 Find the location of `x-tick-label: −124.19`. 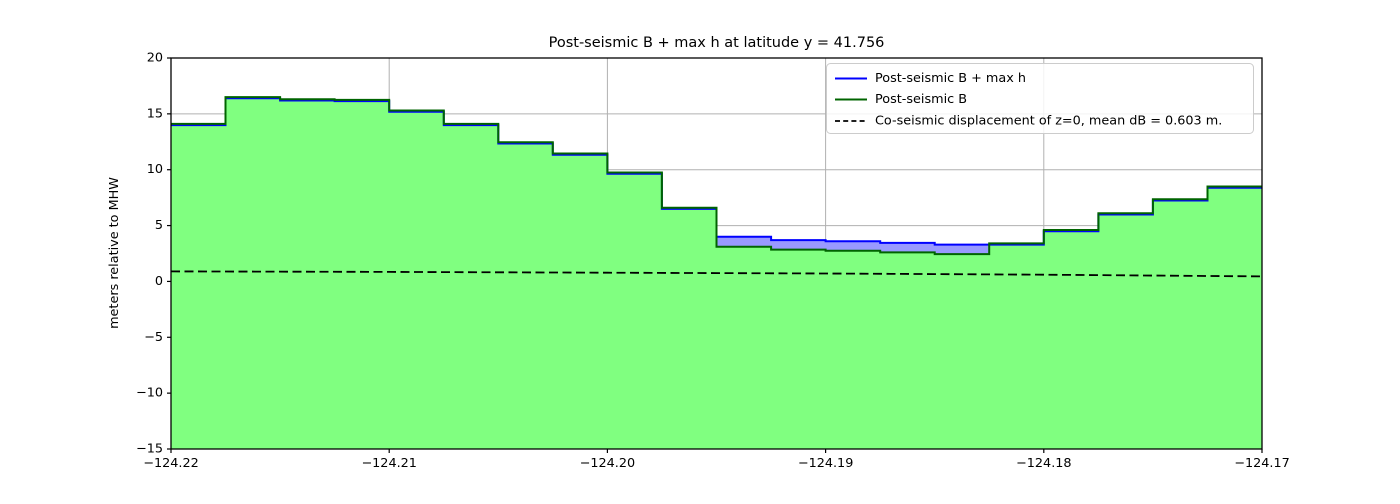

x-tick-label: −124.19 is located at coordinates (826, 463).